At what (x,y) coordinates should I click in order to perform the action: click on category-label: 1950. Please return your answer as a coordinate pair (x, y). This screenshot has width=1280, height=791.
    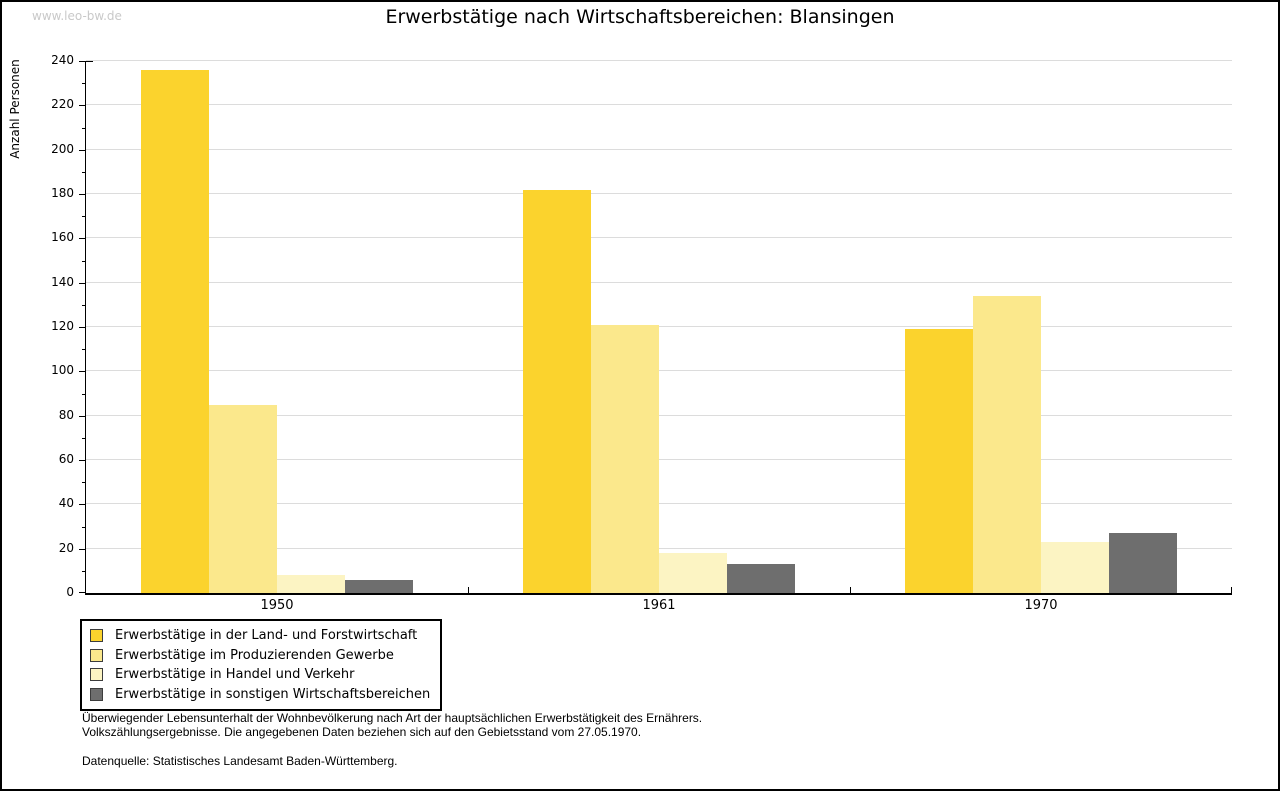
    Looking at the image, I should click on (277, 605).